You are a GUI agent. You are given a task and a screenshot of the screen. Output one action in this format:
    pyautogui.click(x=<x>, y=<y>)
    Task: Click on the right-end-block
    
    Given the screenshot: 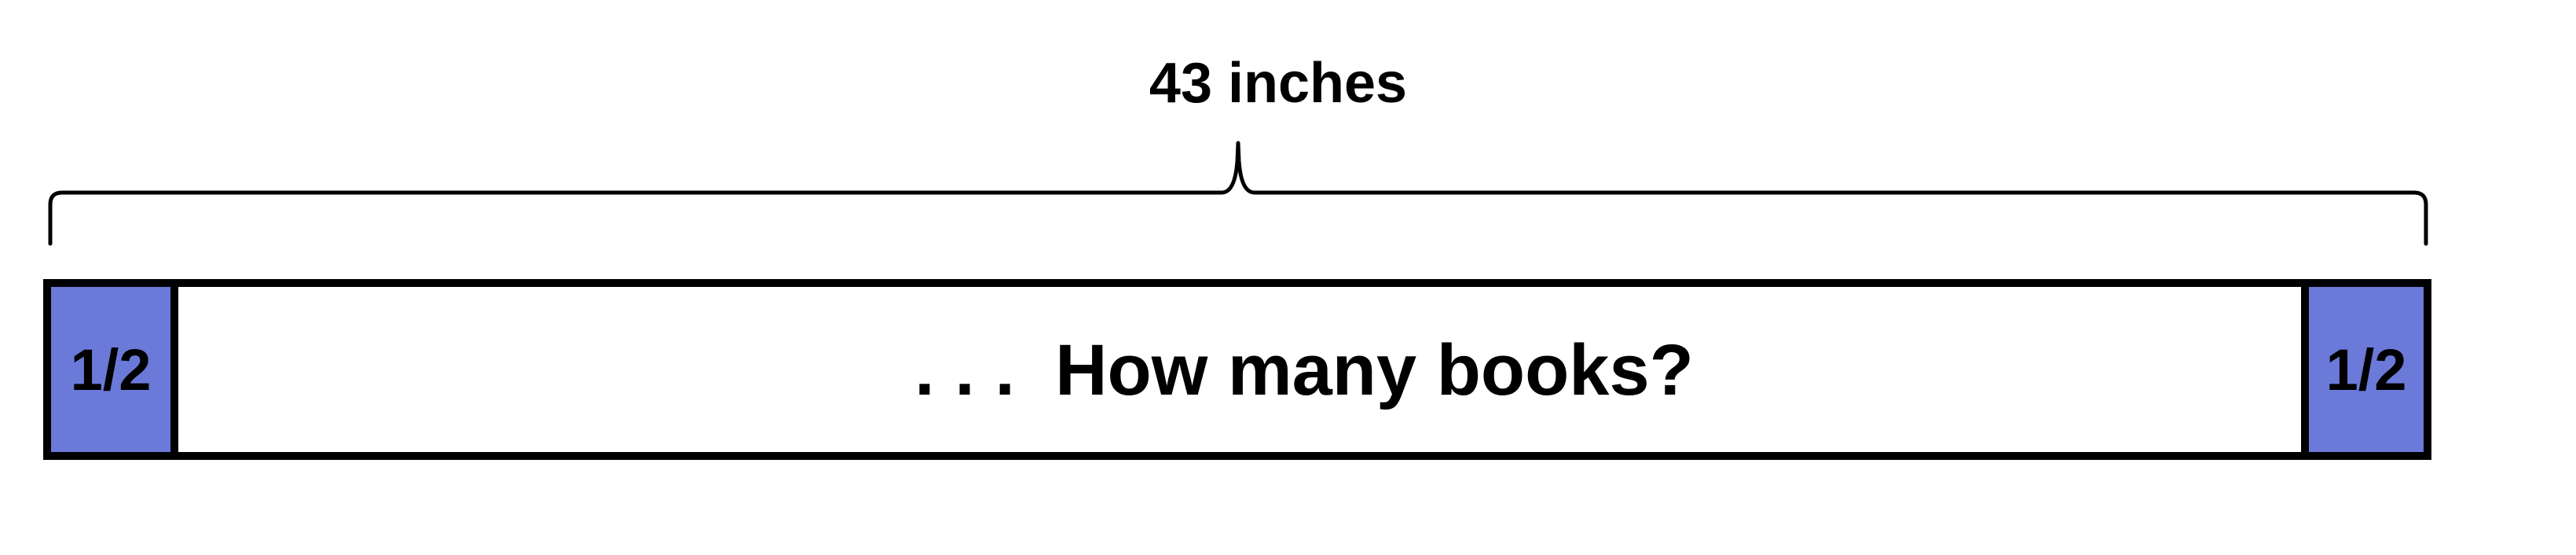 What is the action you would take?
    pyautogui.click(x=2366, y=370)
    